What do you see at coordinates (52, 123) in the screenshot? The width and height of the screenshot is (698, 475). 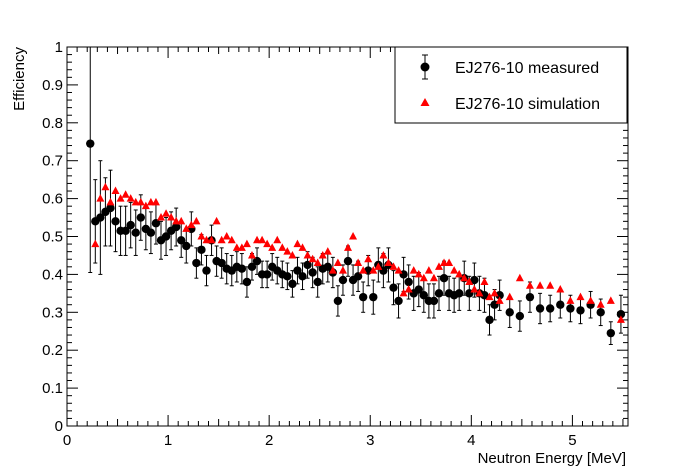 I see `y-tick-label: 0.8` at bounding box center [52, 123].